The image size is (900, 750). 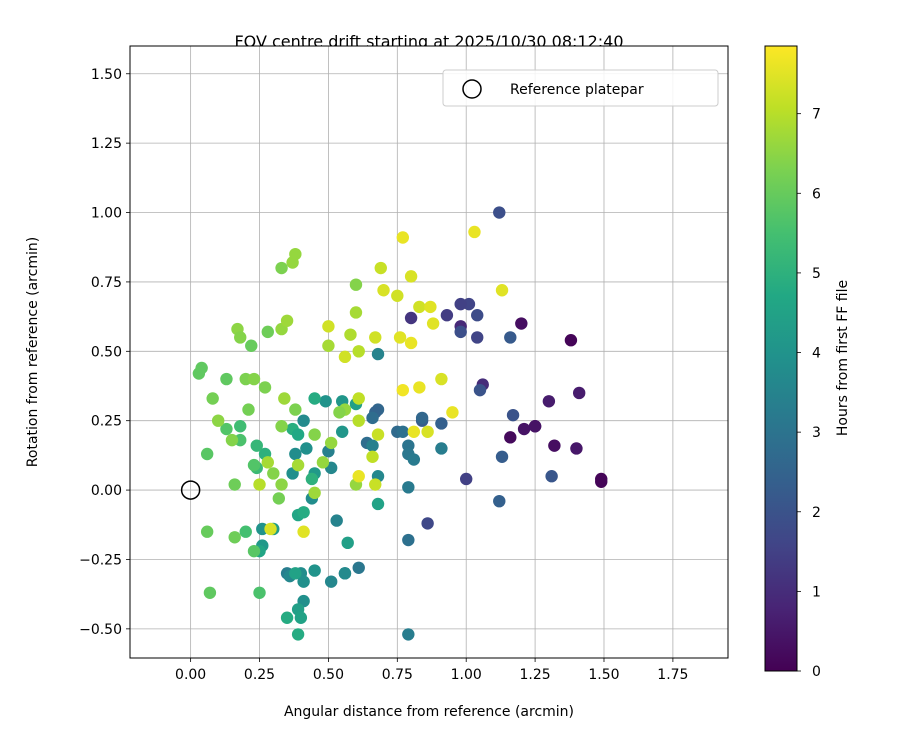 What do you see at coordinates (106, 214) in the screenshot?
I see `y-tick-label: 1.00` at bounding box center [106, 214].